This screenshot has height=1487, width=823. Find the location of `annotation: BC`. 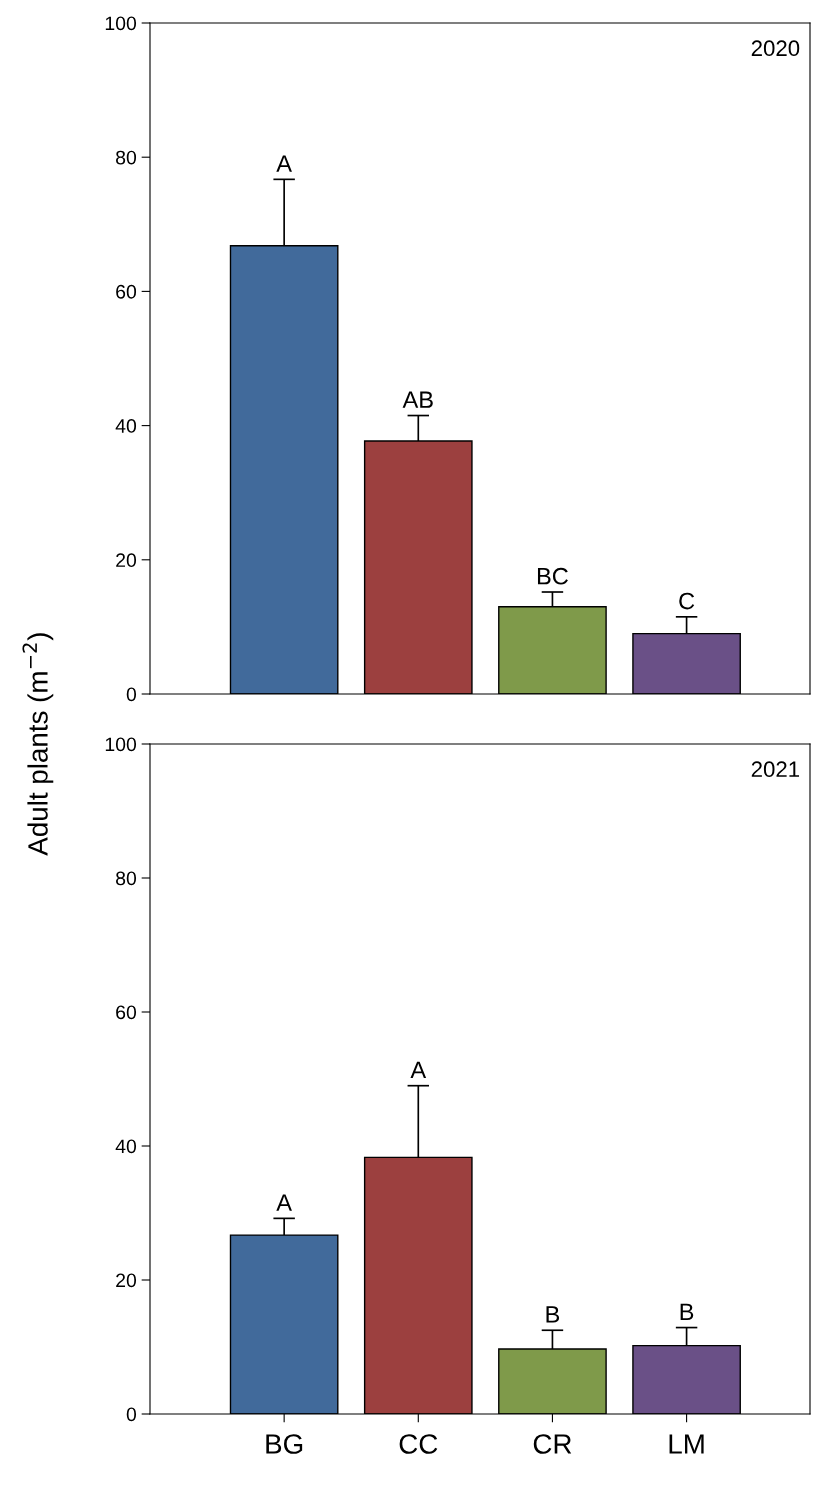

annotation: BC is located at coordinates (552, 576).